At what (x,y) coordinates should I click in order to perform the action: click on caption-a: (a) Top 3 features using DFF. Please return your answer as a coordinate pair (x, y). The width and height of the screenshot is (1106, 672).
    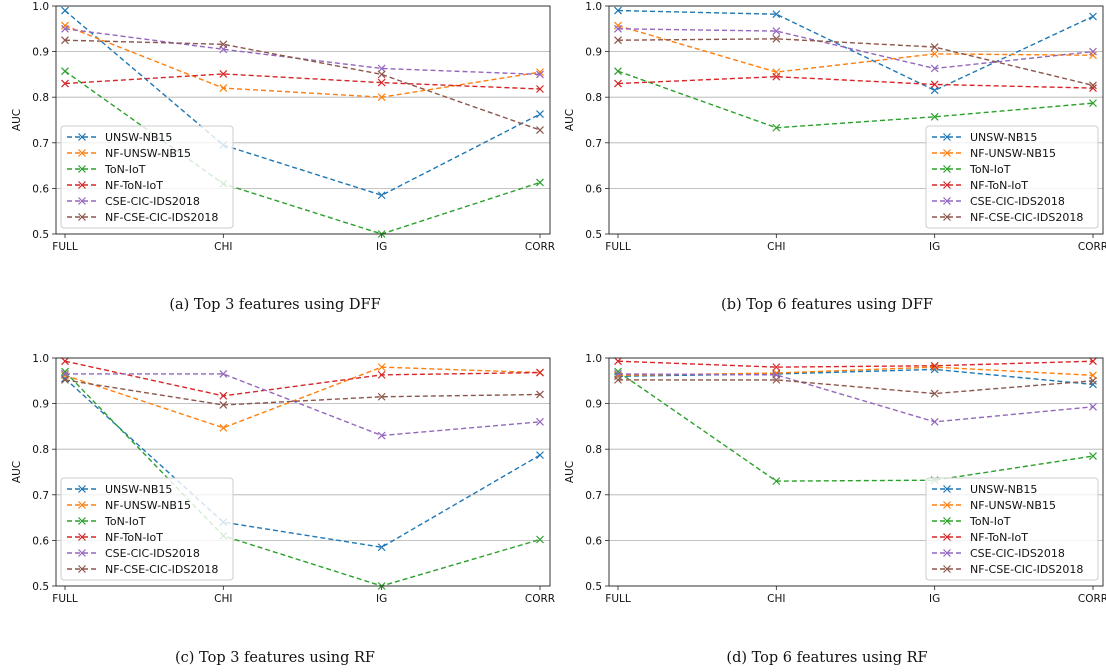
    Looking at the image, I should click on (275, 305).